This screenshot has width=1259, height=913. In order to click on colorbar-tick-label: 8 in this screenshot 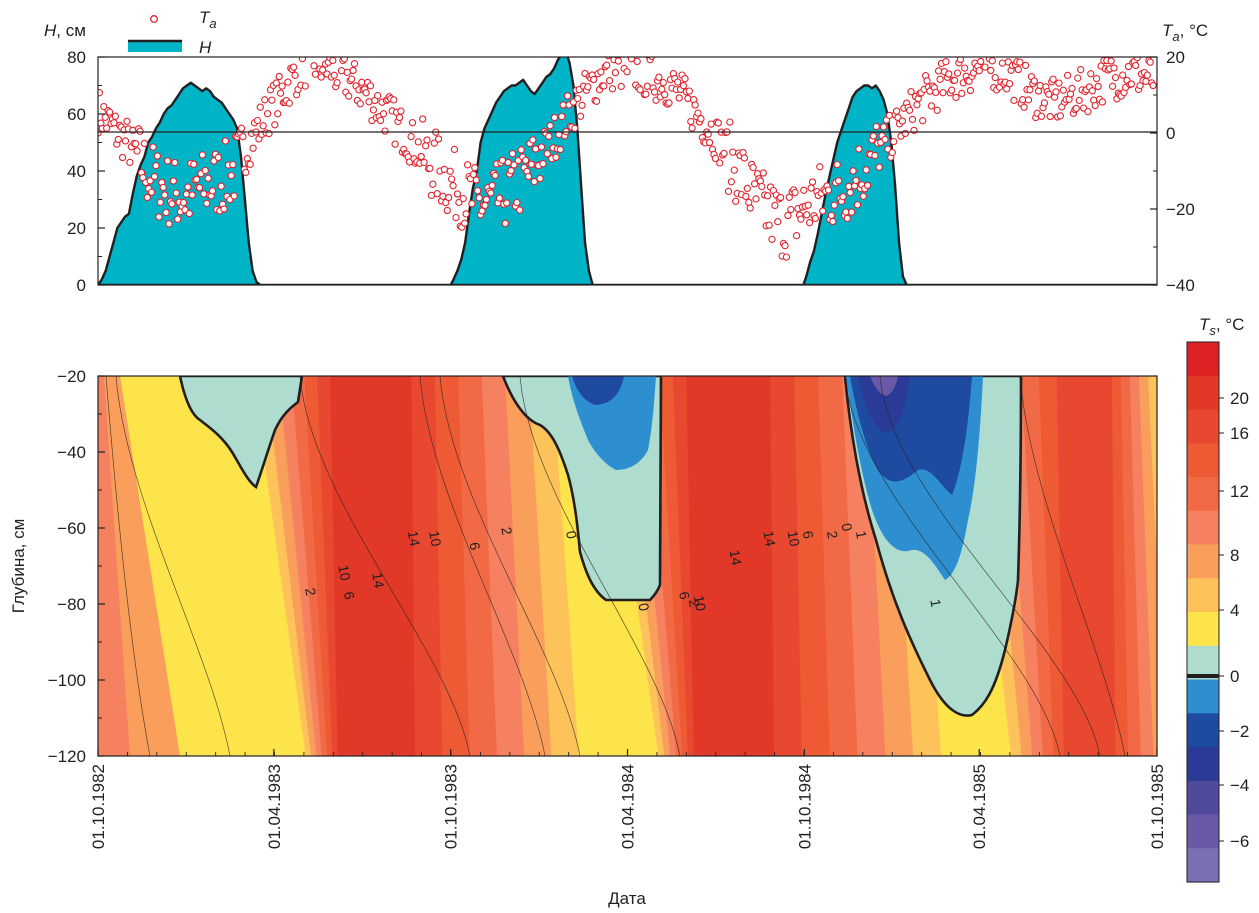, I will do `click(1234, 555)`.